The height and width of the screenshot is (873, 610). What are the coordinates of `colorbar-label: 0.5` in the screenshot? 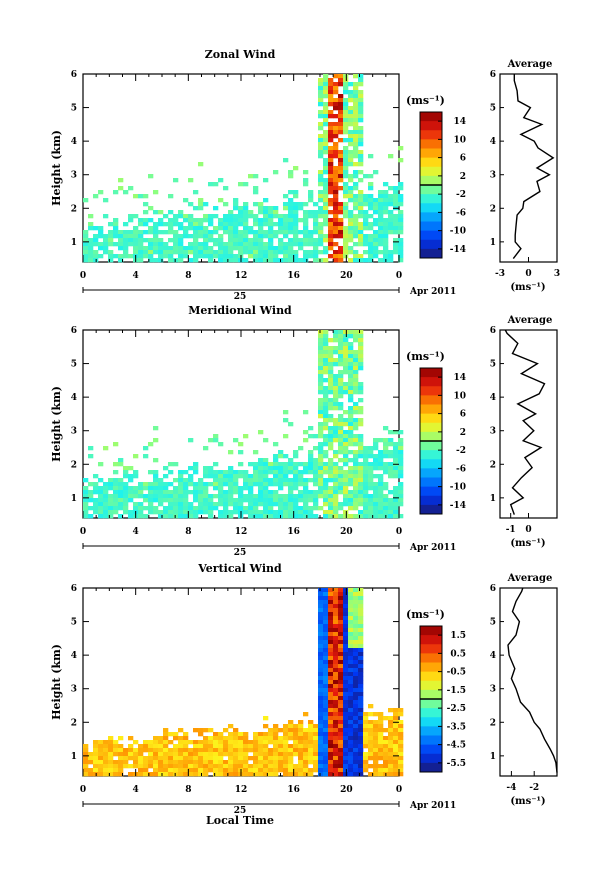 It's located at (458, 654).